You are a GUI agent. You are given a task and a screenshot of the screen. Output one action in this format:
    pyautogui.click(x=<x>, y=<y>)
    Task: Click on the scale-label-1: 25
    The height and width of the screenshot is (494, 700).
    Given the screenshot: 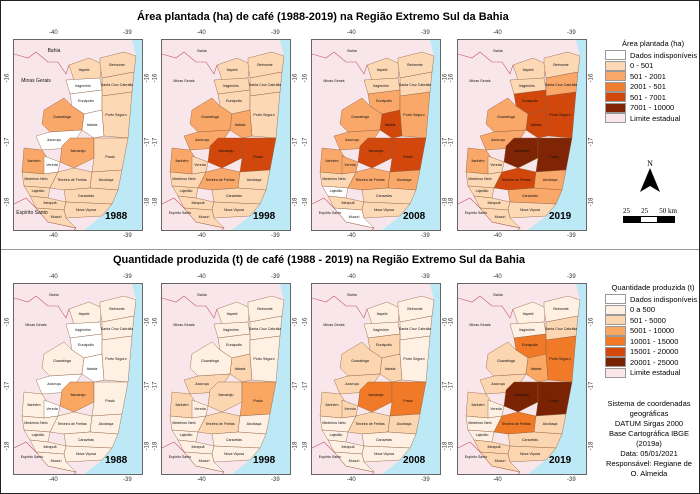 What is the action you would take?
    pyautogui.click(x=626, y=211)
    